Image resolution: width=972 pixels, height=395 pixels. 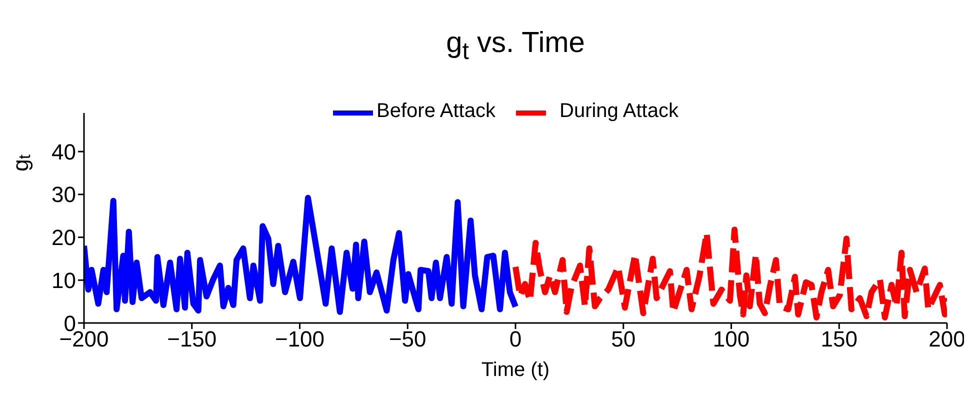 I want to click on x-tick-label: −50, so click(x=407, y=339).